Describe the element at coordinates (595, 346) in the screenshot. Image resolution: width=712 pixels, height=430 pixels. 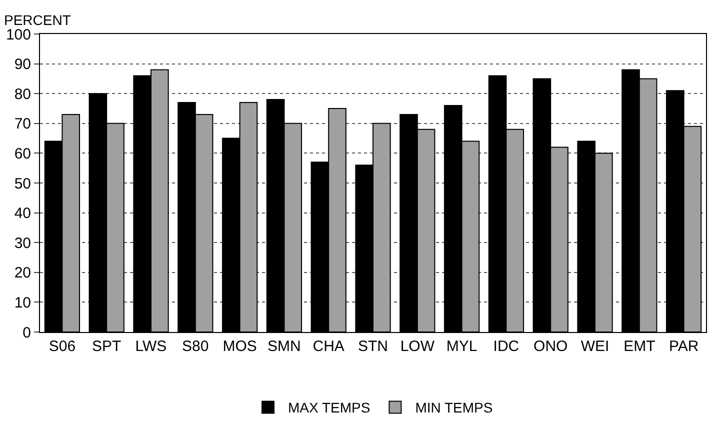
I see `x-tick-label: WEI` at that location.